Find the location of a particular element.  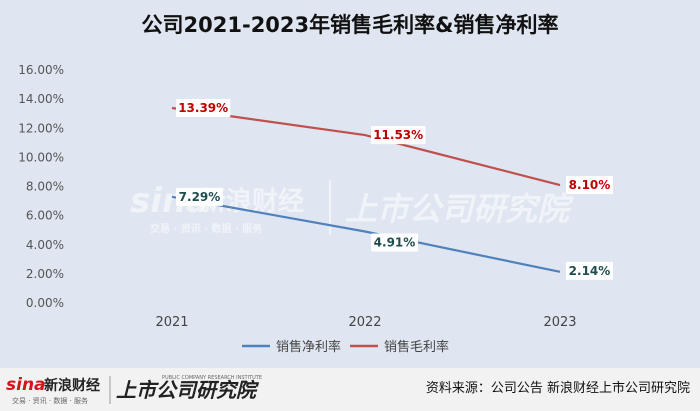

footer-logo-sina: sina is located at coordinates (26, 385).